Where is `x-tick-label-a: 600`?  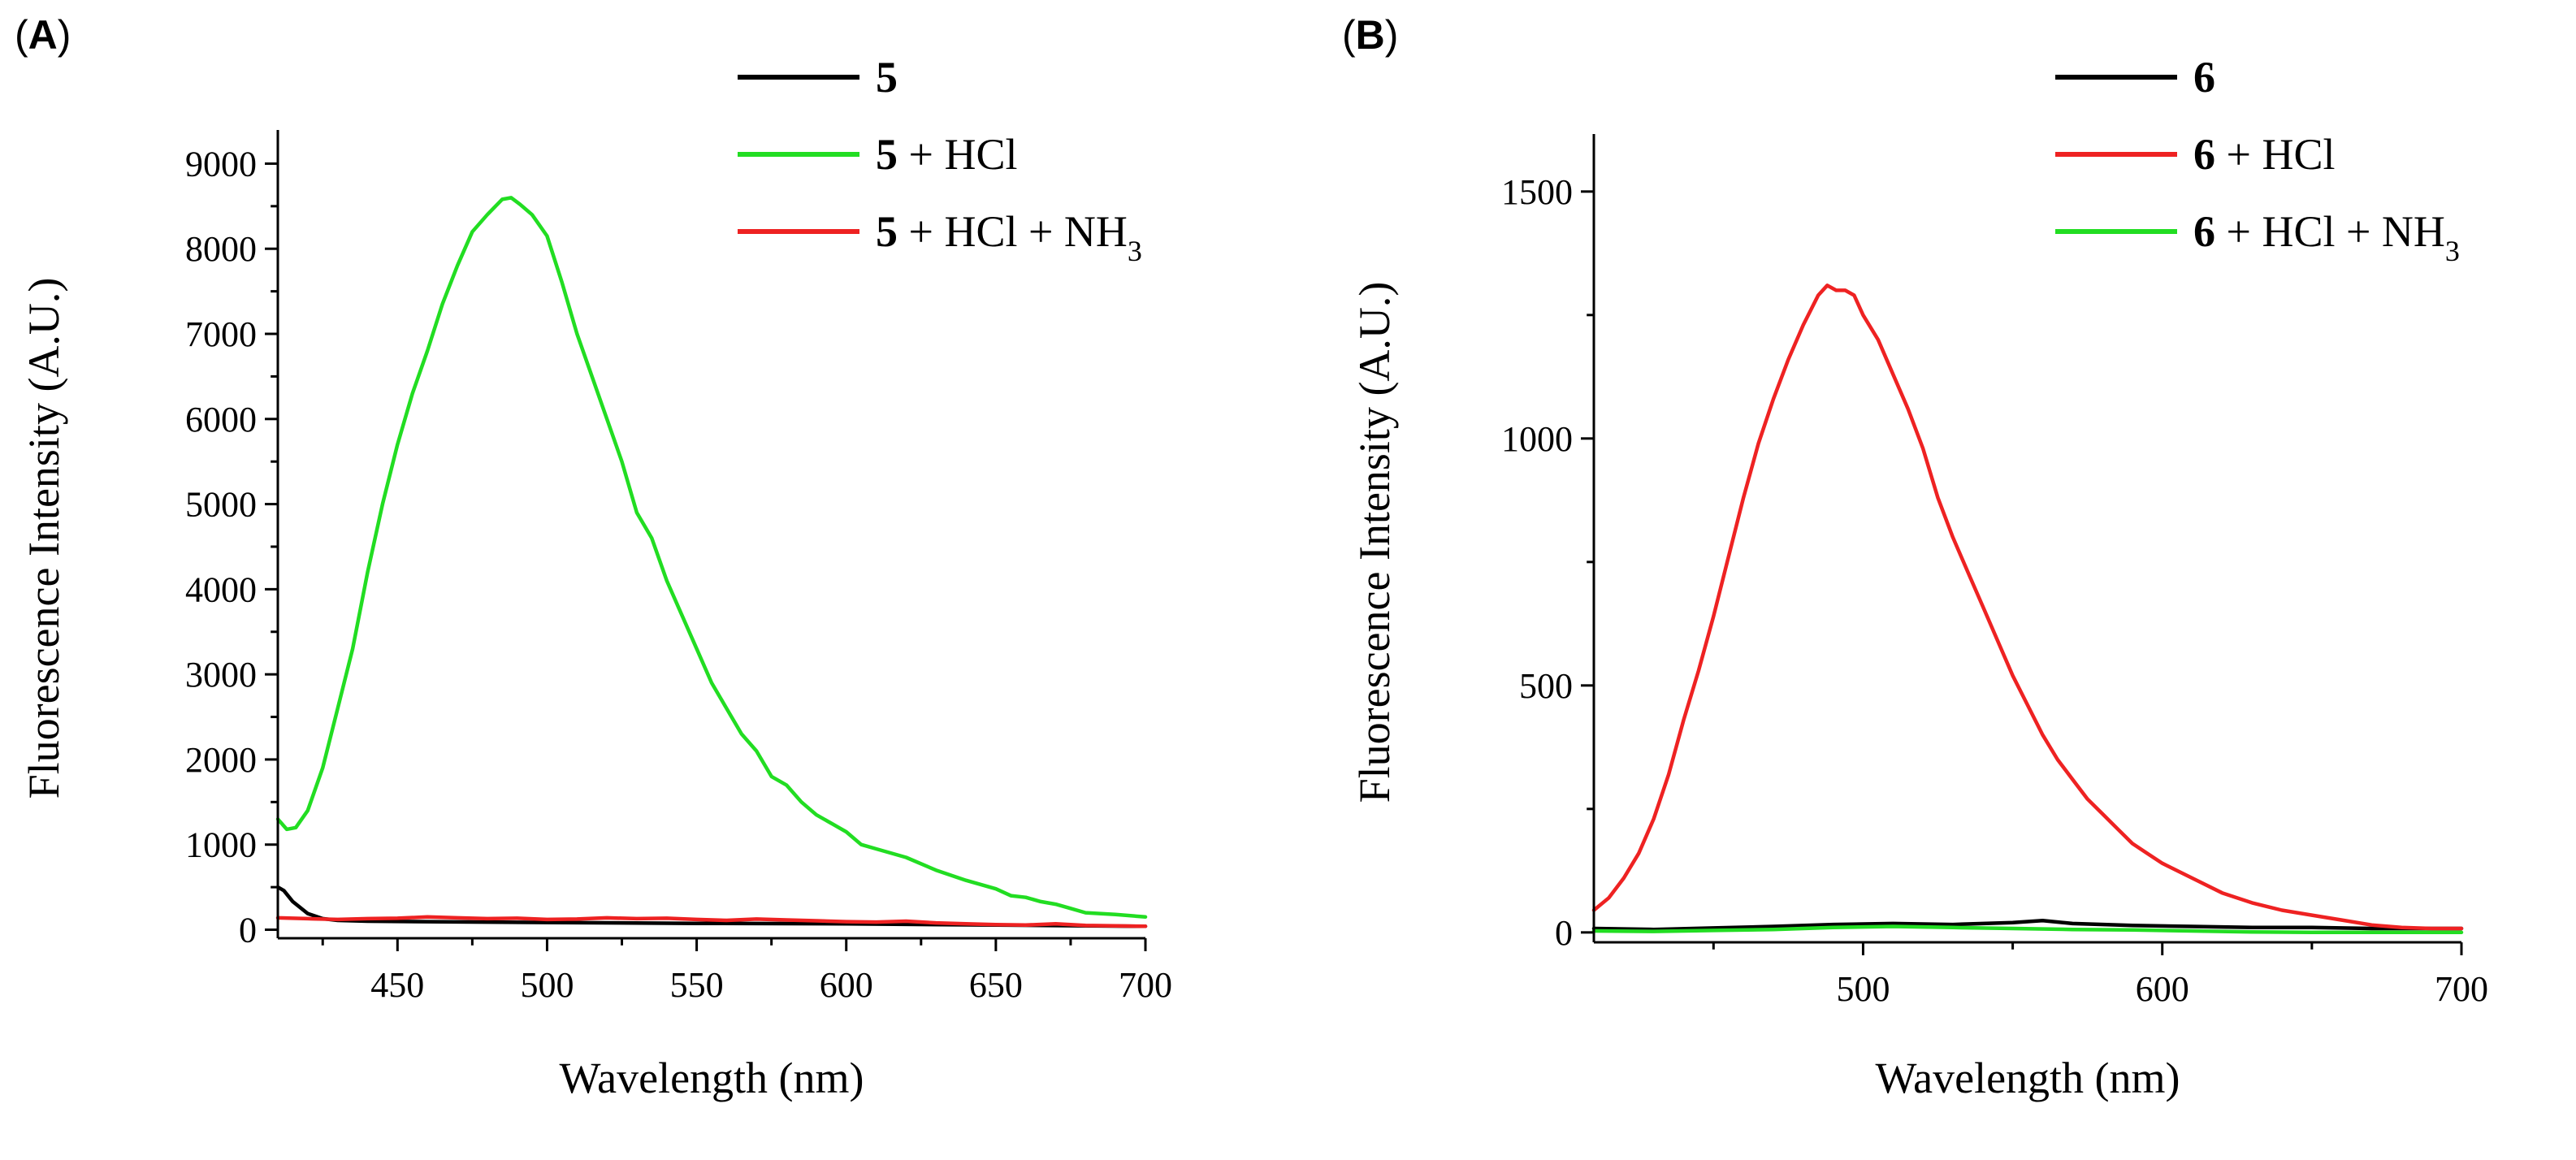 x-tick-label-a: 600 is located at coordinates (847, 985).